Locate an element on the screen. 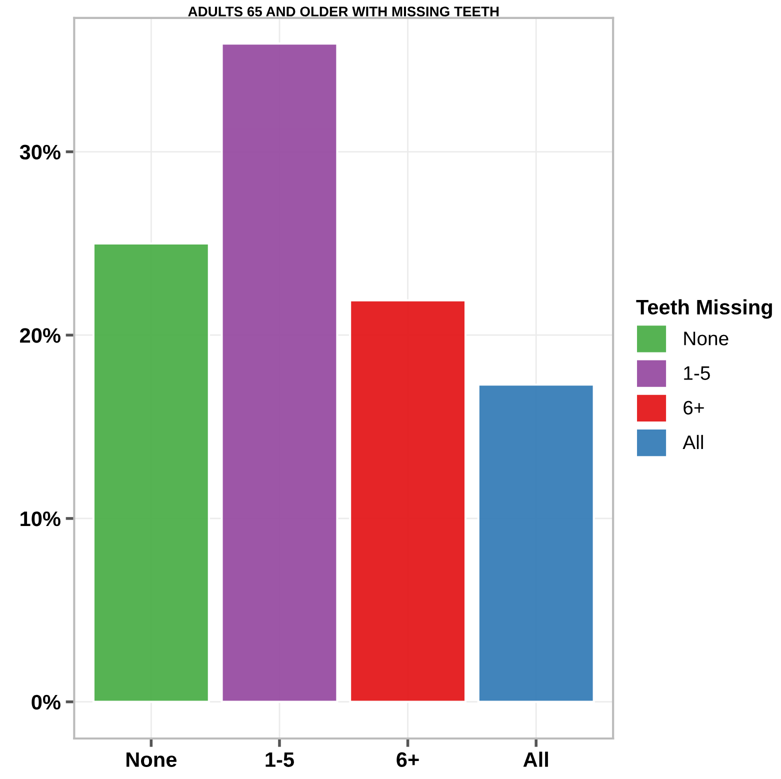  x-tick-label: 1-5 is located at coordinates (280, 759).